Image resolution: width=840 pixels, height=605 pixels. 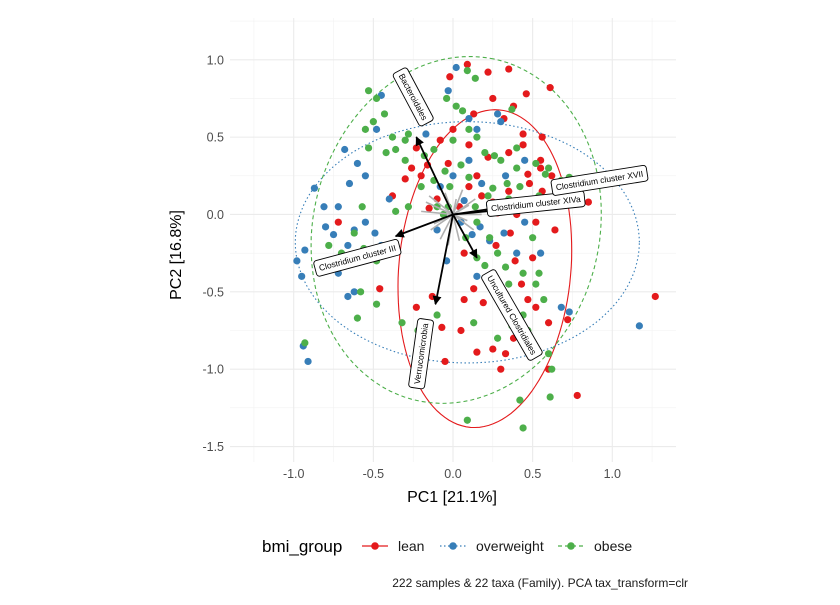 What do you see at coordinates (215, 215) in the screenshot?
I see `y-tick-label: 0.0` at bounding box center [215, 215].